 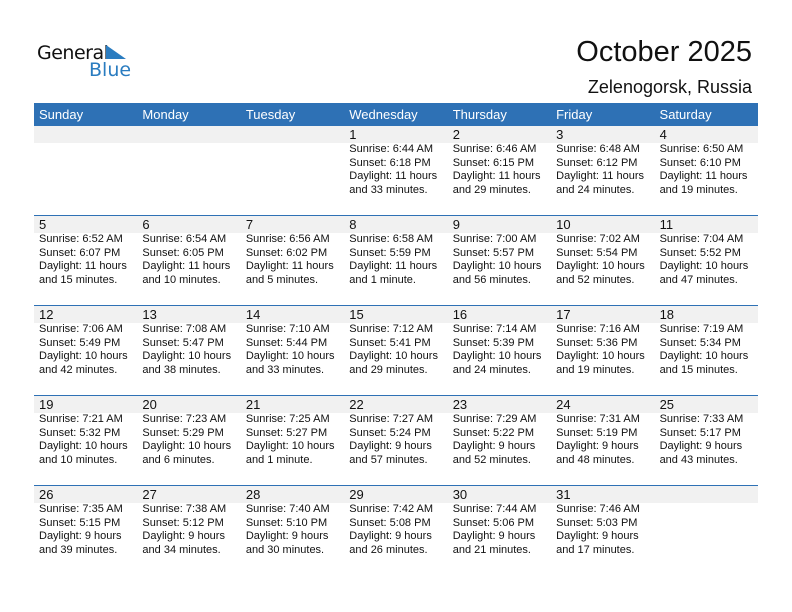 I want to click on day-number: 17, so click(x=563, y=314).